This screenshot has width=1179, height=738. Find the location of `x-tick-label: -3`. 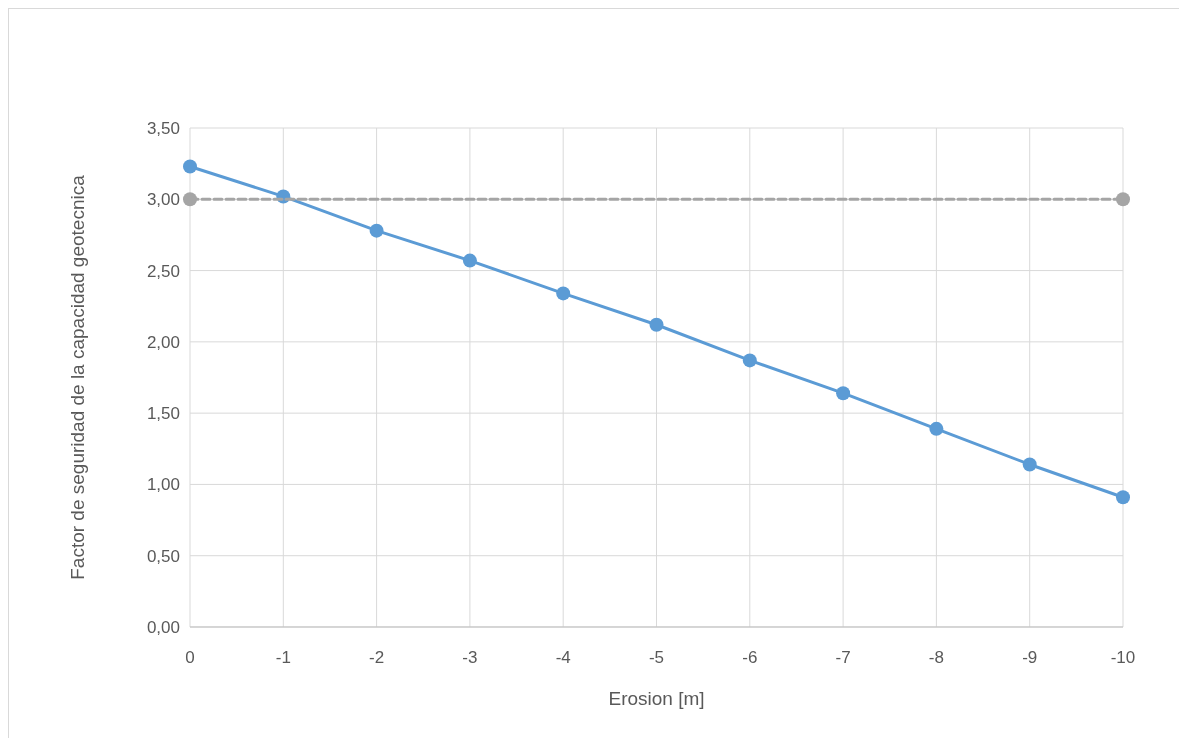

x-tick-label: -3 is located at coordinates (470, 657).